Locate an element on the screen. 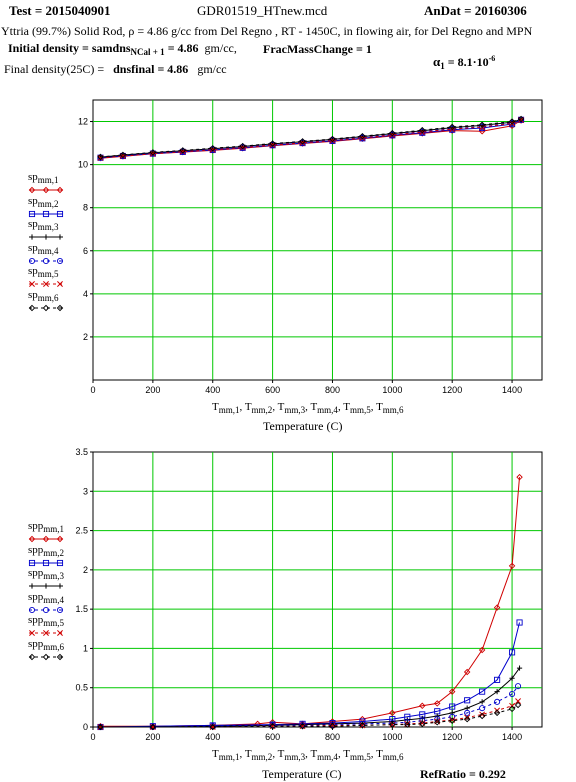 The image size is (576, 782). initial-density-value: = 4.86 is located at coordinates (181, 48).